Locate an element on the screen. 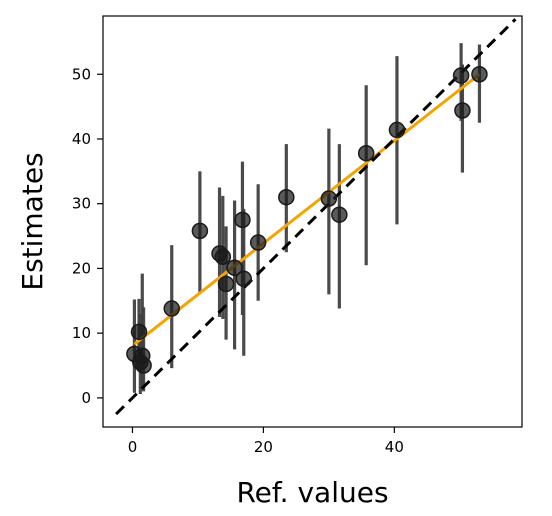 This screenshot has width=552, height=516. x-tick-label-20: 20 is located at coordinates (263, 447).